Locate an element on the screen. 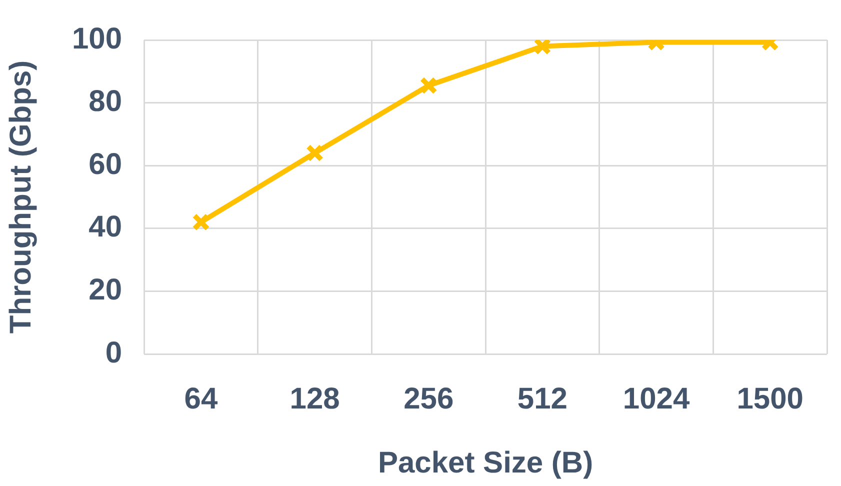 The height and width of the screenshot is (486, 841). y-tick-label: 40 is located at coordinates (105, 227).